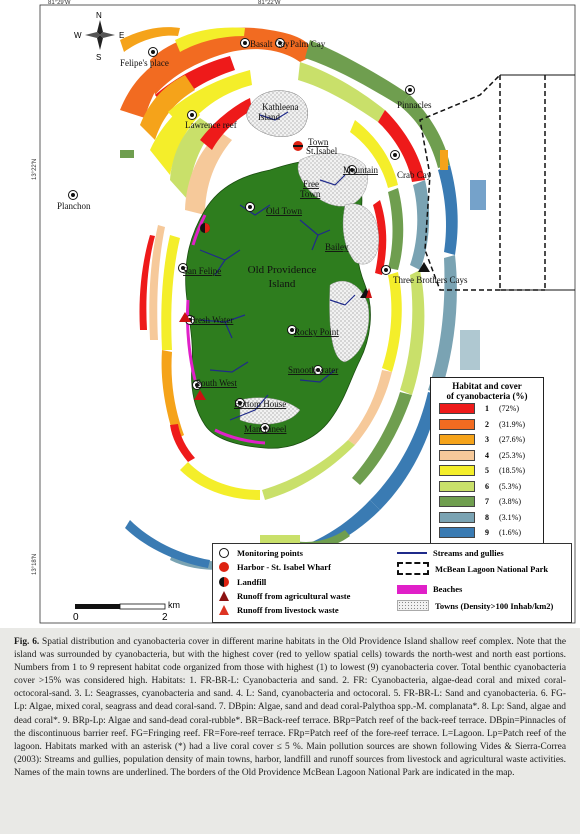 This screenshot has width=580, height=834. I want to click on legend-towns: Towns (Density>100 Inhab/km2), so click(475, 605).